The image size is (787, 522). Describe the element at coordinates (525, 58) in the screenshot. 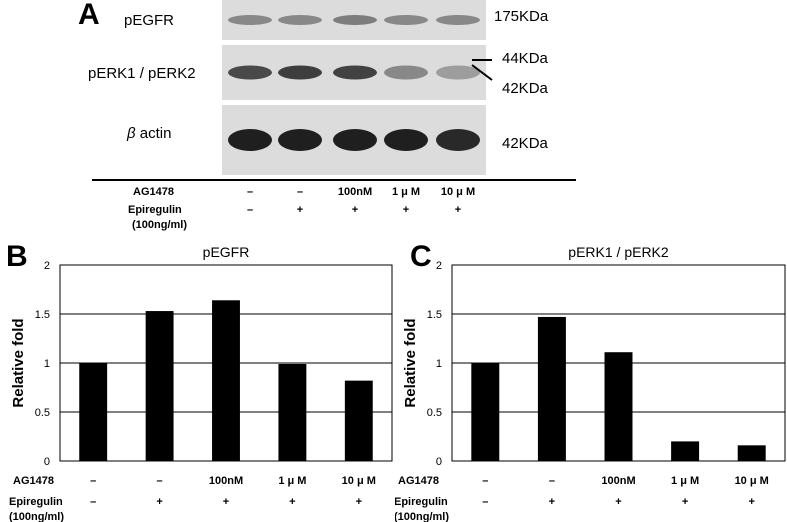

I see `kda-44: 44KDa` at that location.